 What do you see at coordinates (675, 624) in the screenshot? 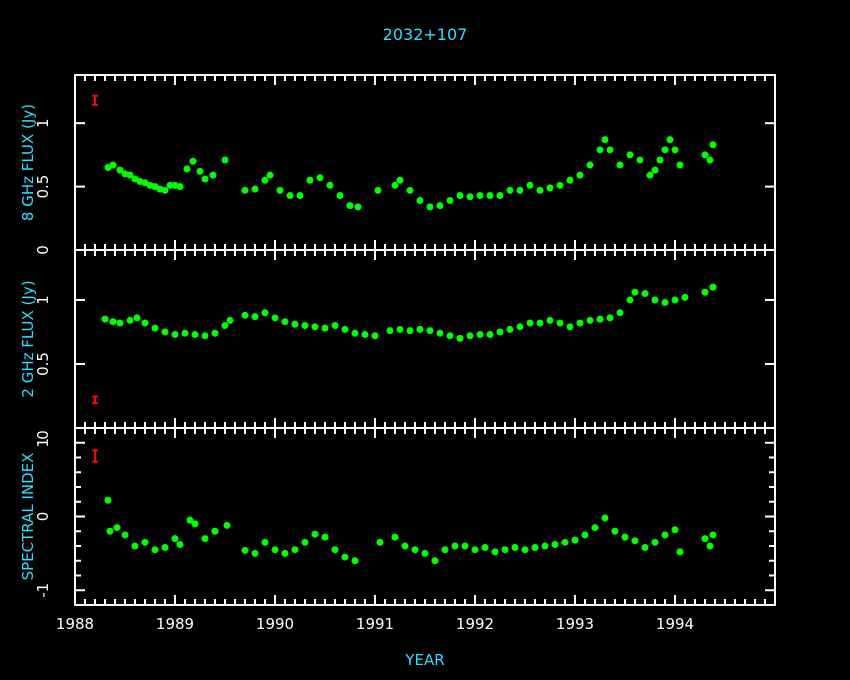
I see `x-tick-label: 1994` at bounding box center [675, 624].